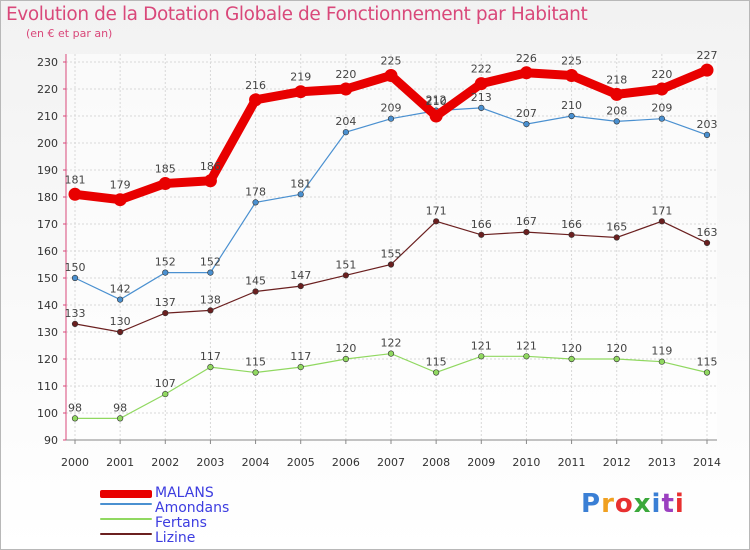 The image size is (750, 550). I want to click on data-label-lizine: 137, so click(165, 302).